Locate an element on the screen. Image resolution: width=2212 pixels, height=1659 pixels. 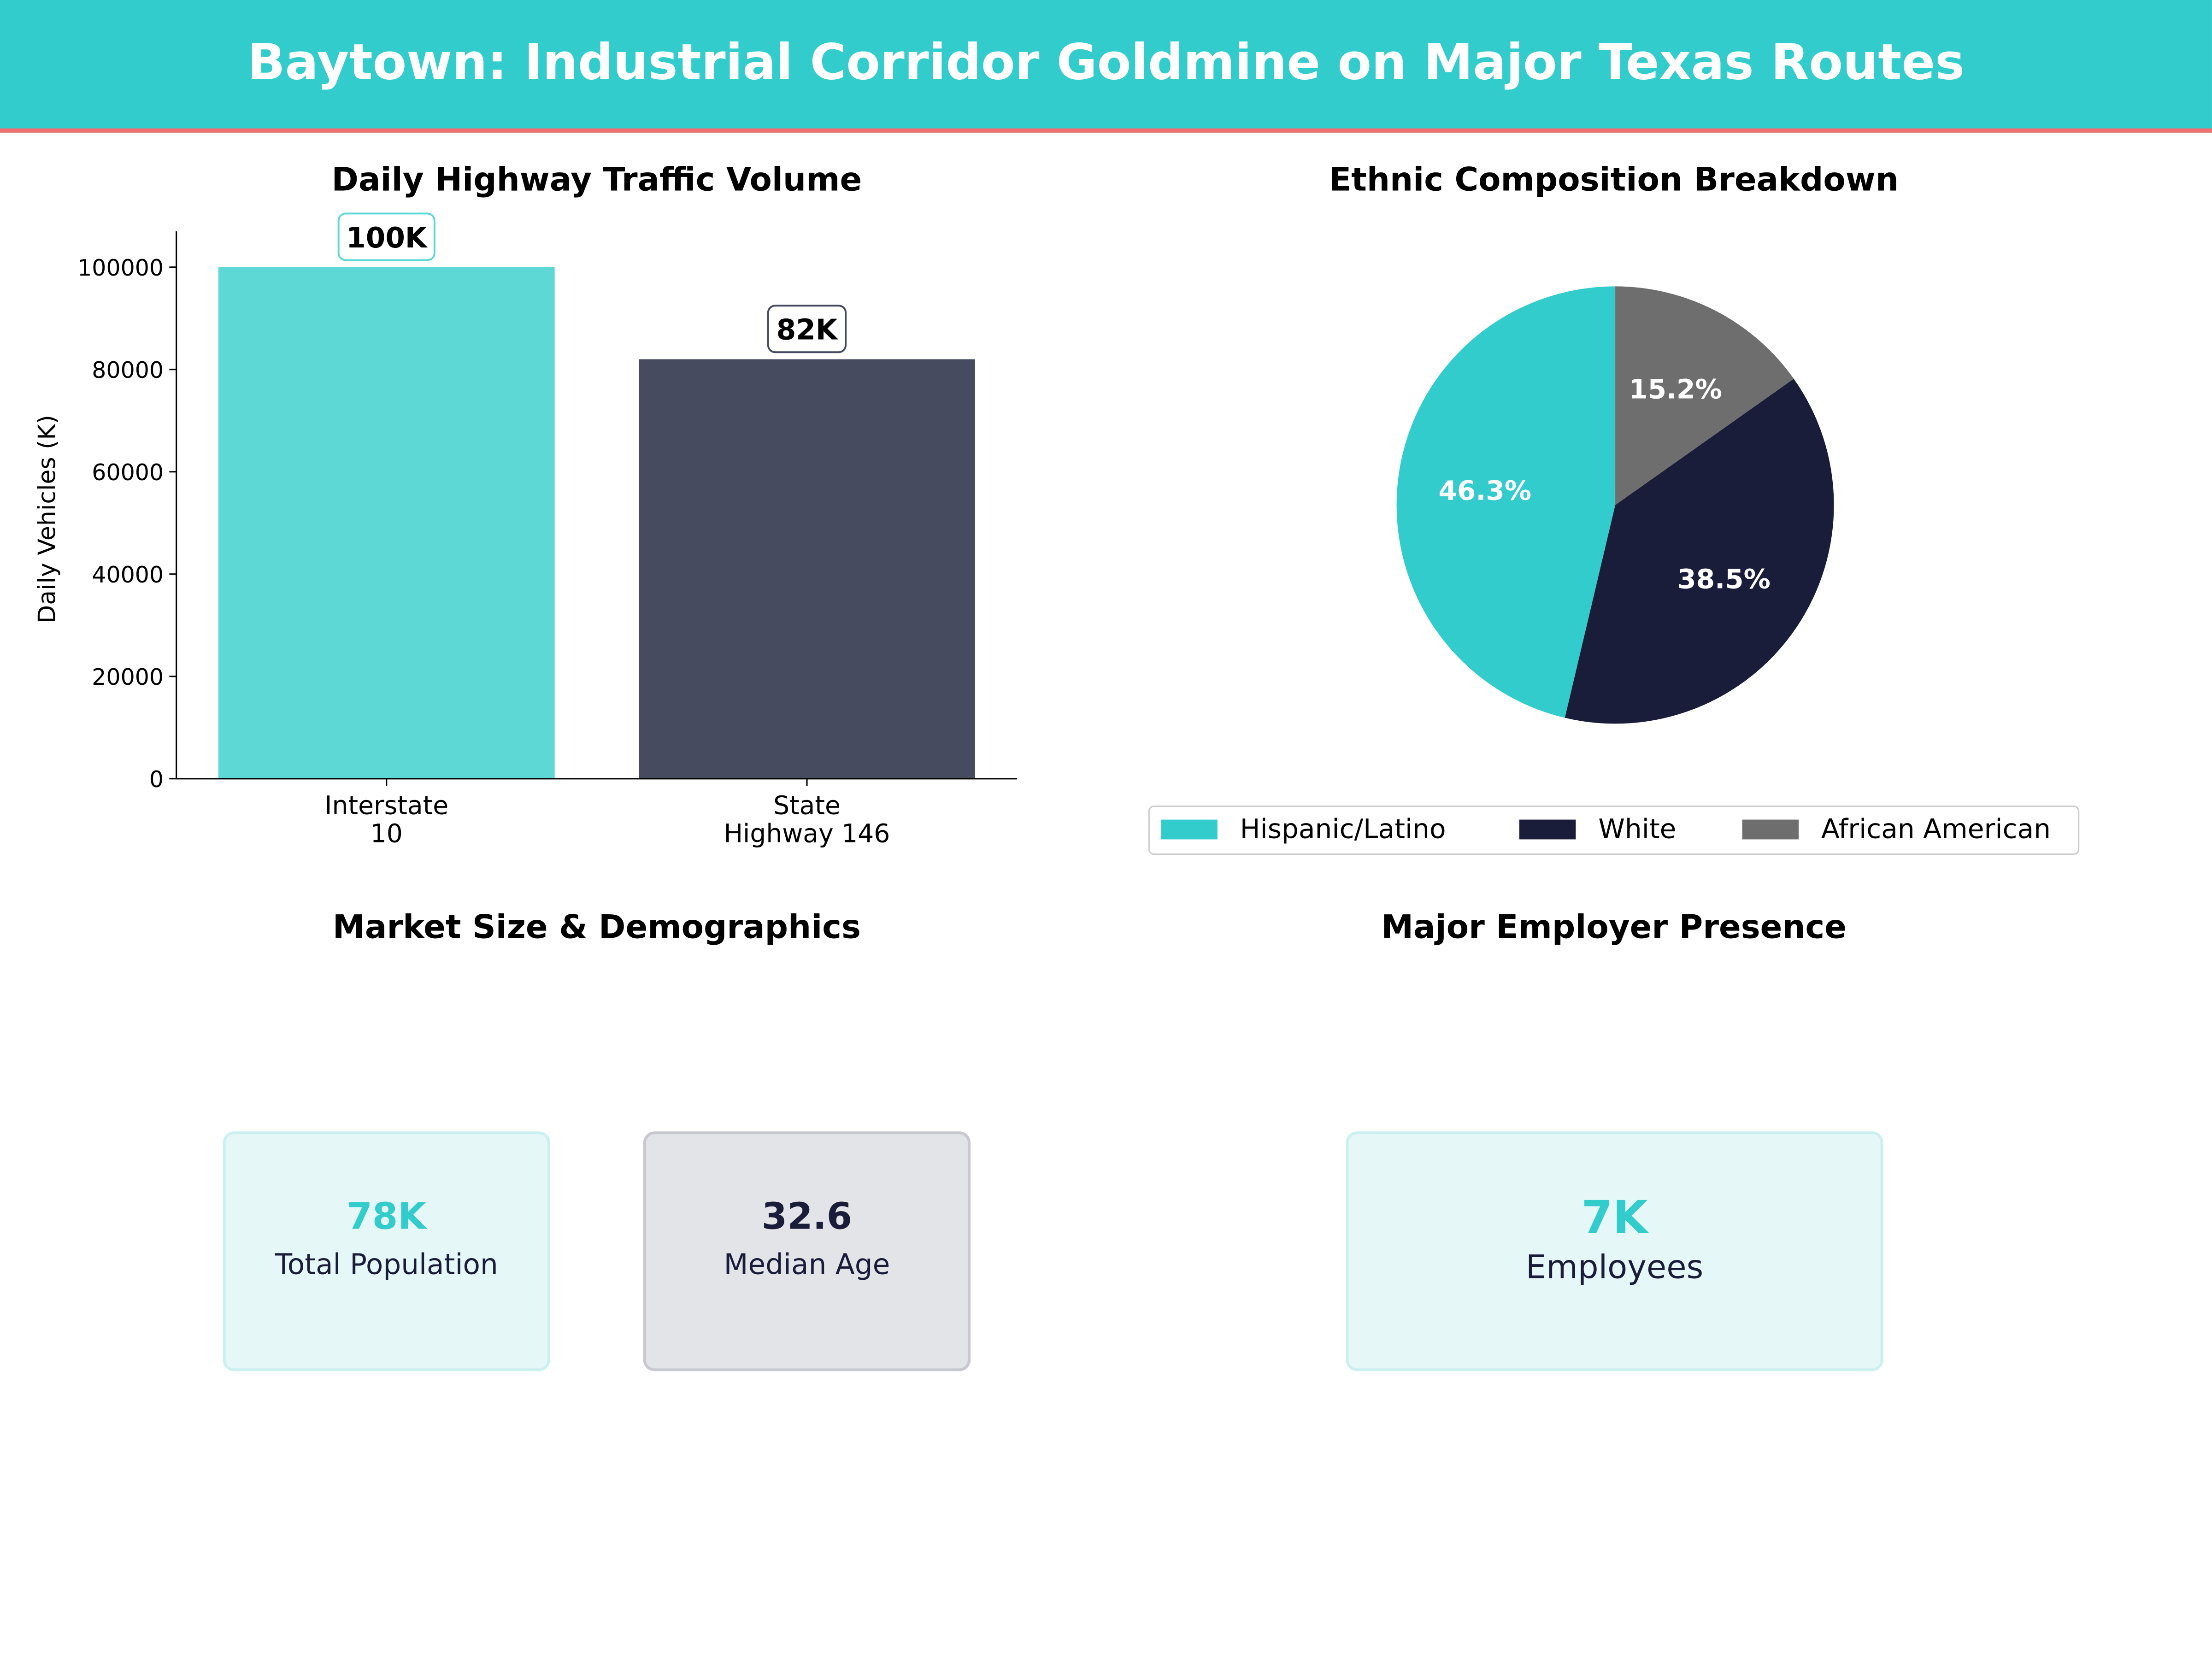
y-tick-label: 0 is located at coordinates (156, 779).